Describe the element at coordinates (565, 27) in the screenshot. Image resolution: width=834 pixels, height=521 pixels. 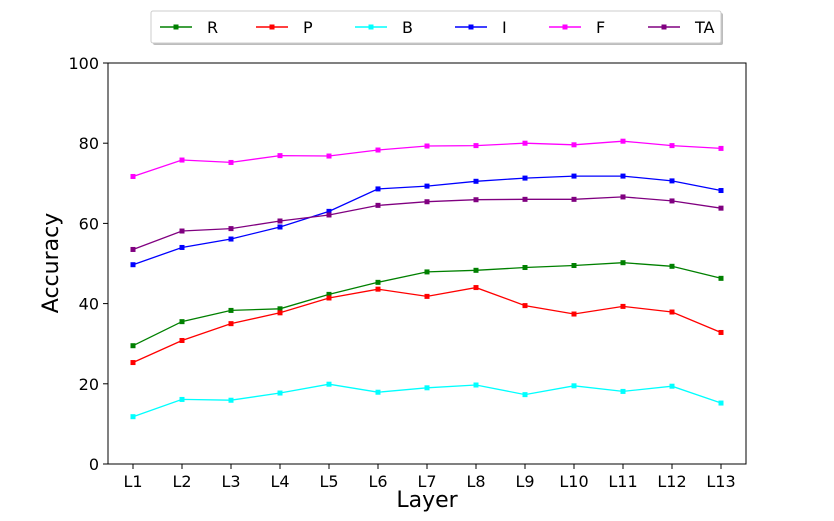
I see `legend-marker-f` at that location.